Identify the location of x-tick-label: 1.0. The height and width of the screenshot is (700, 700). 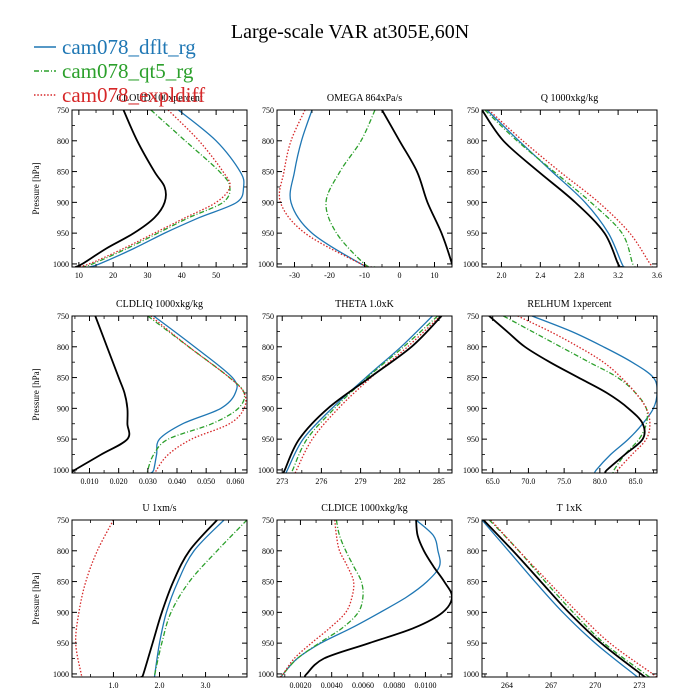
(113, 685).